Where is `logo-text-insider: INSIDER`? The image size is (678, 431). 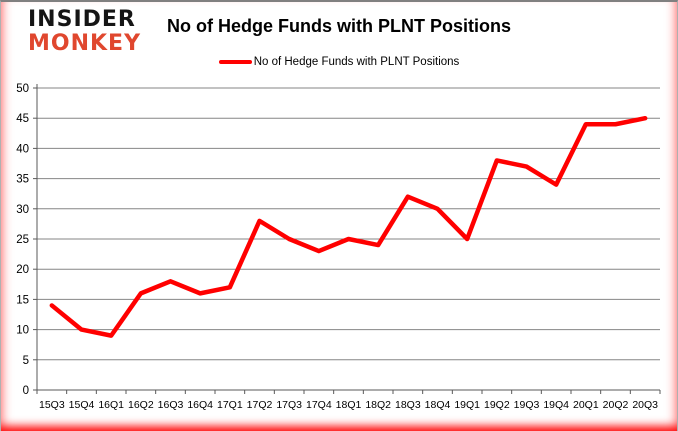 logo-text-insider: INSIDER is located at coordinates (82, 19).